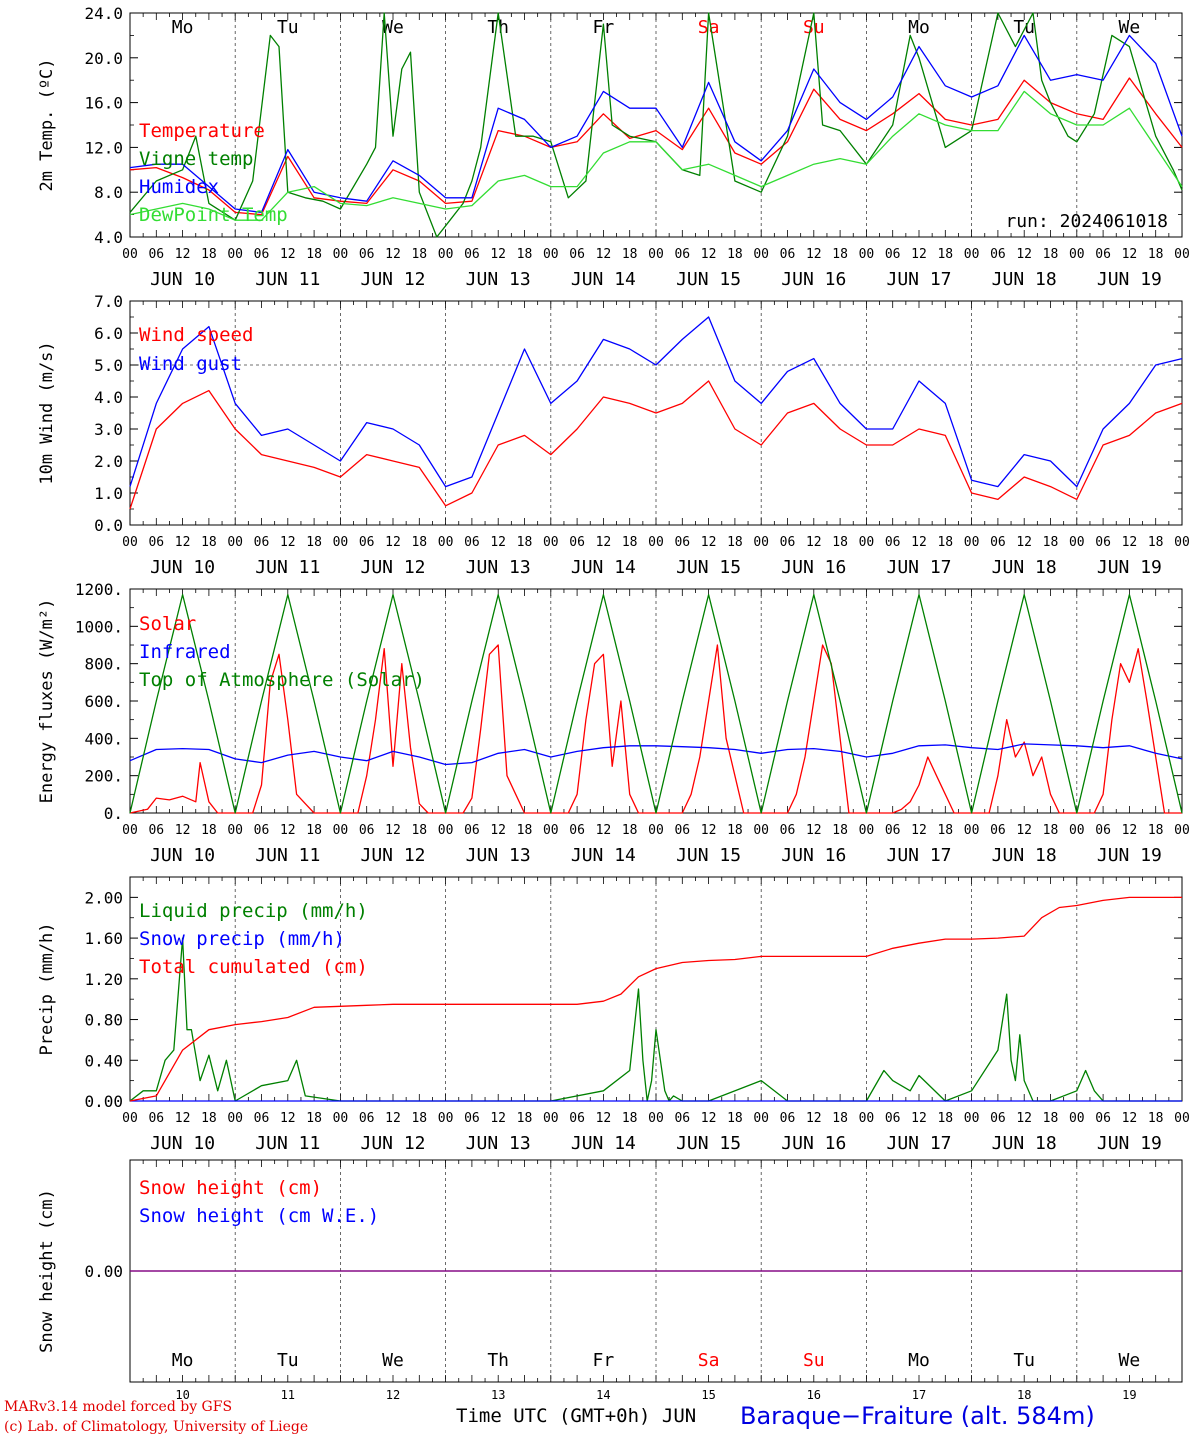  I want to click on day-name: Tu, so click(288, 1360).